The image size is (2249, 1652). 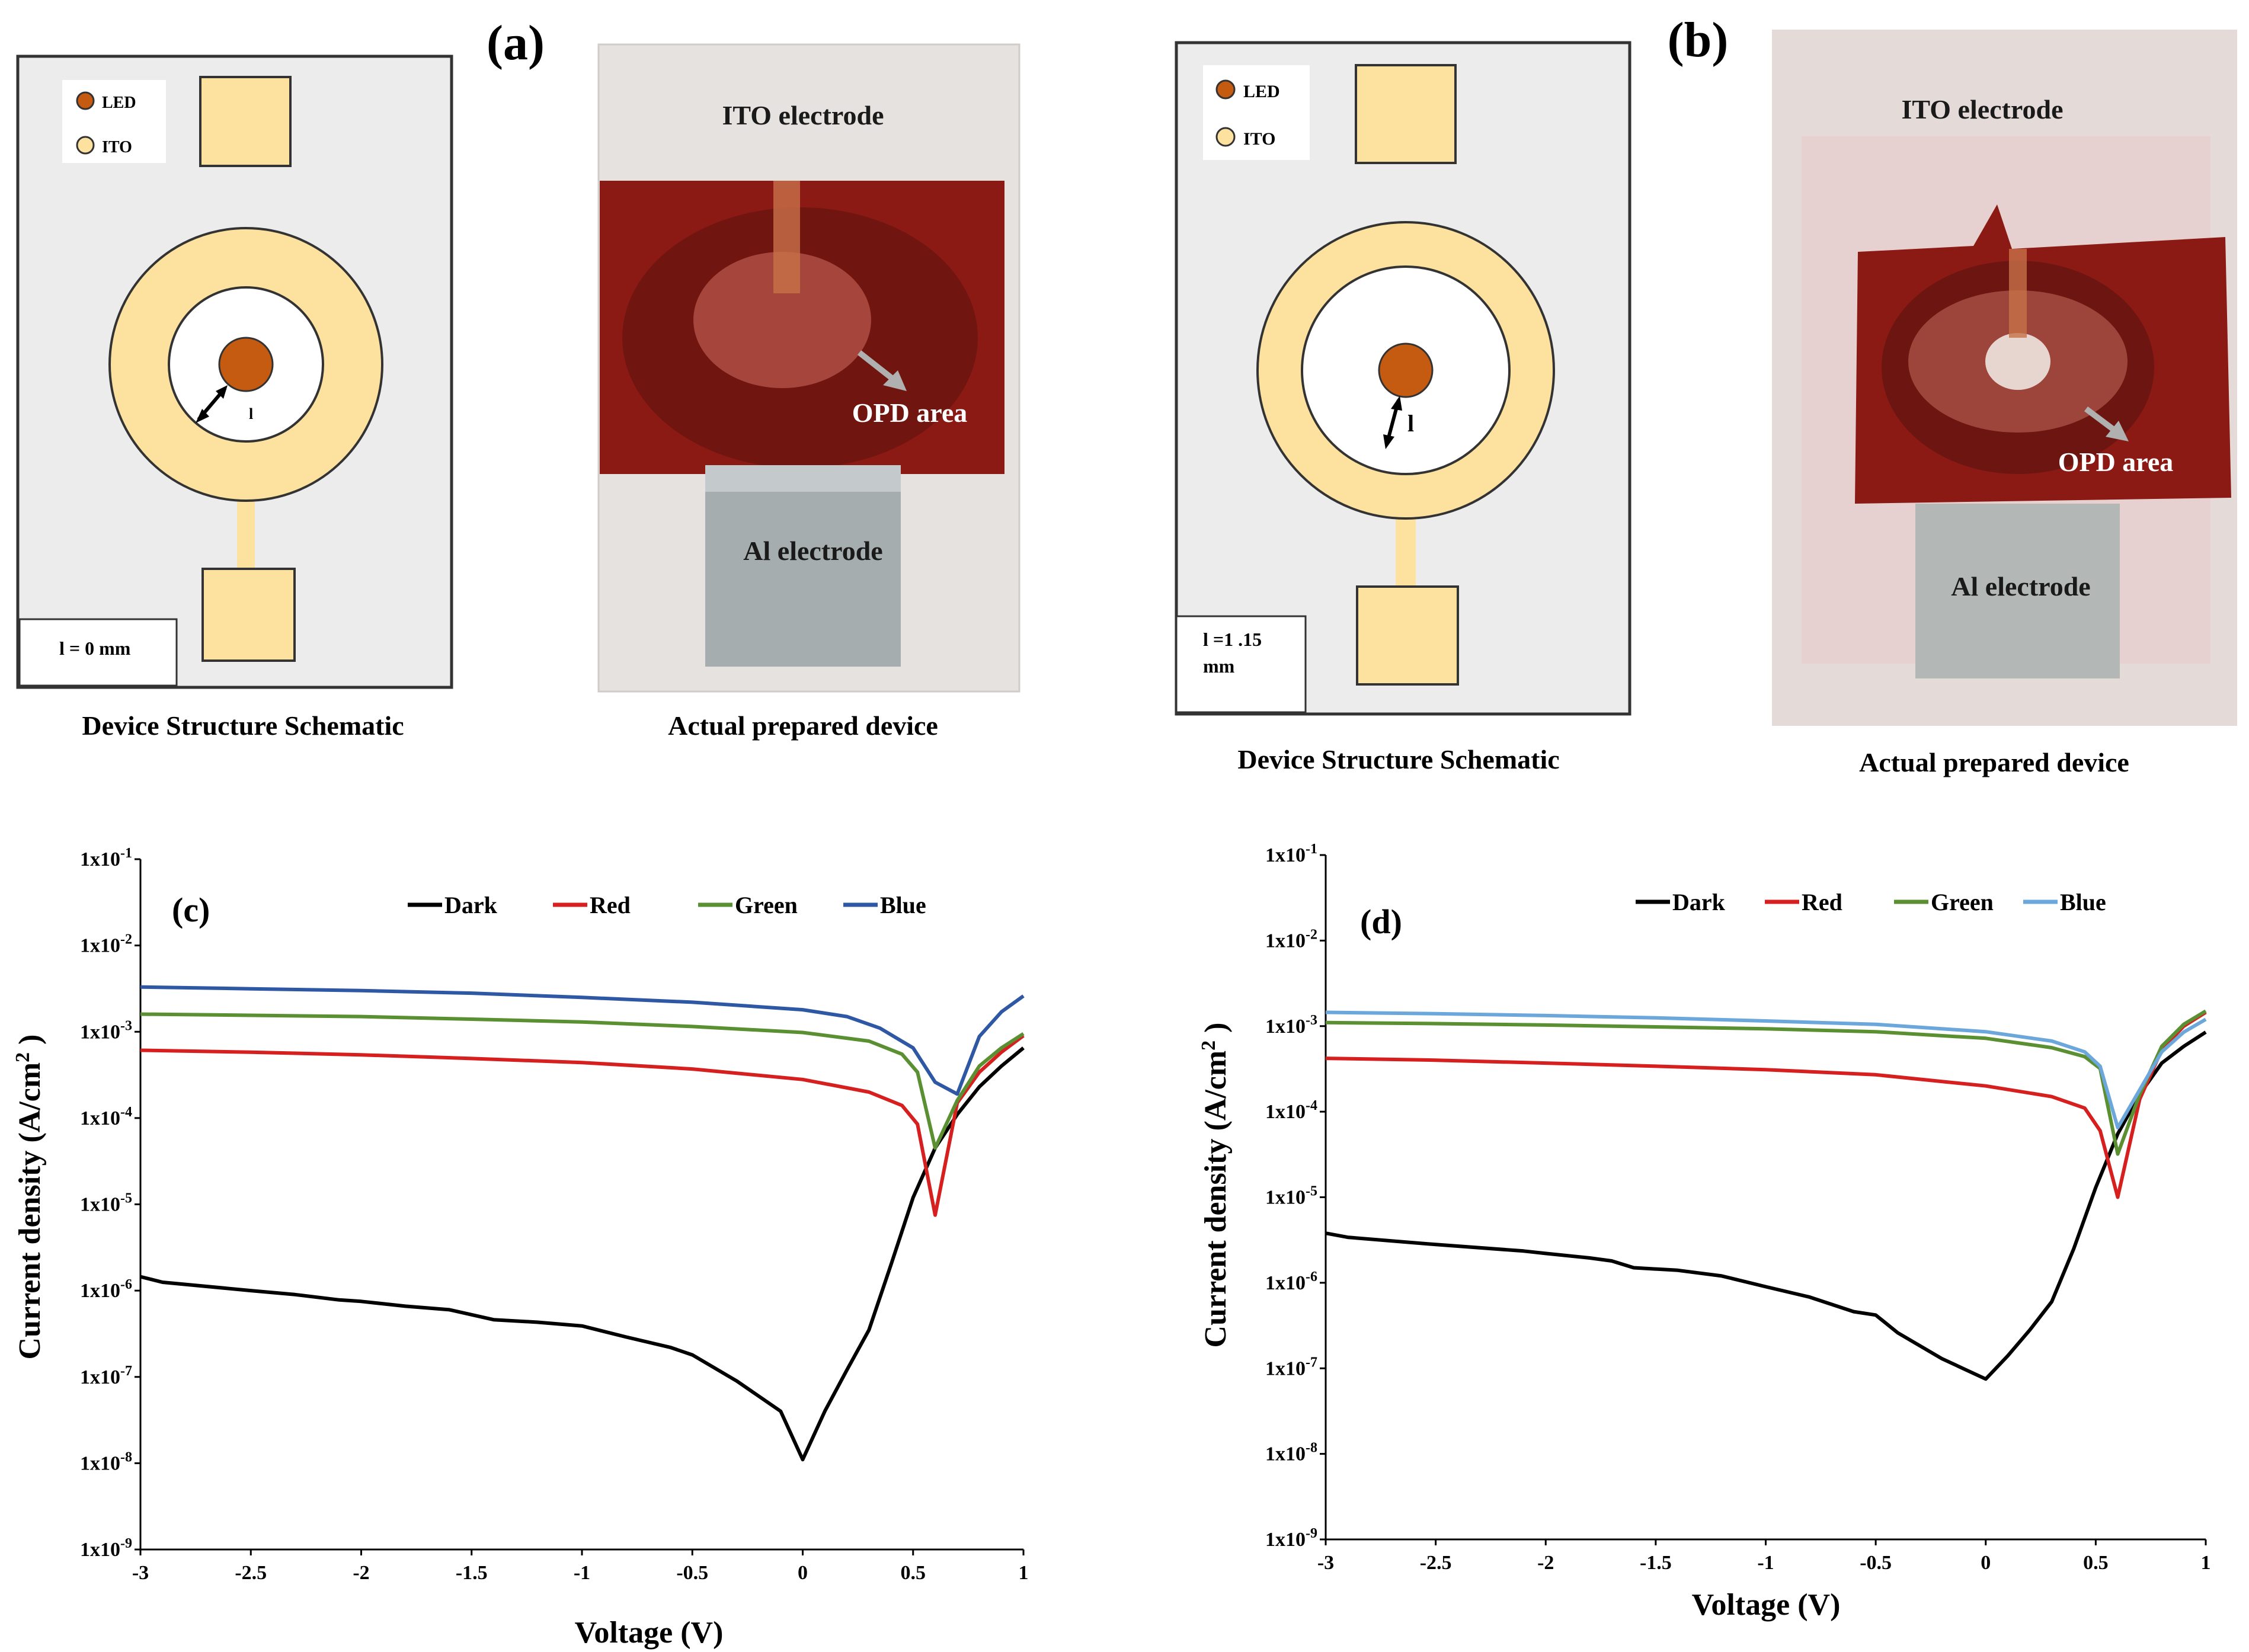 What do you see at coordinates (246, 535) in the screenshot?
I see `ito-stem-a` at bounding box center [246, 535].